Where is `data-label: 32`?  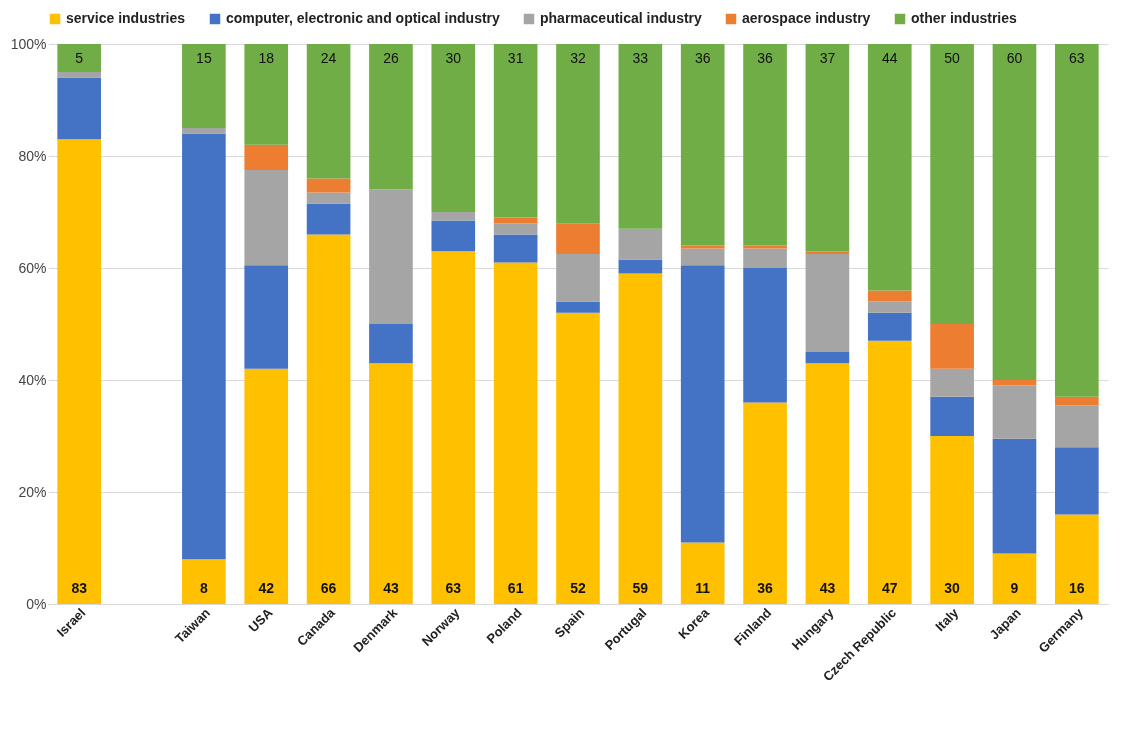
data-label: 32 is located at coordinates (578, 58).